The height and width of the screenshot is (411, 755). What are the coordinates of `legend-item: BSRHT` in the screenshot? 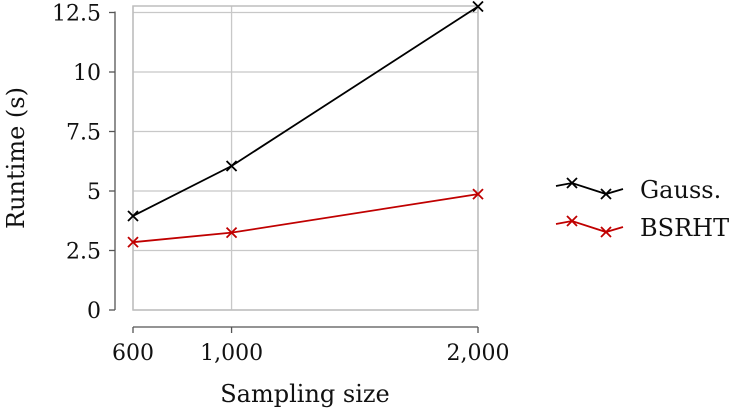 It's located at (642, 228).